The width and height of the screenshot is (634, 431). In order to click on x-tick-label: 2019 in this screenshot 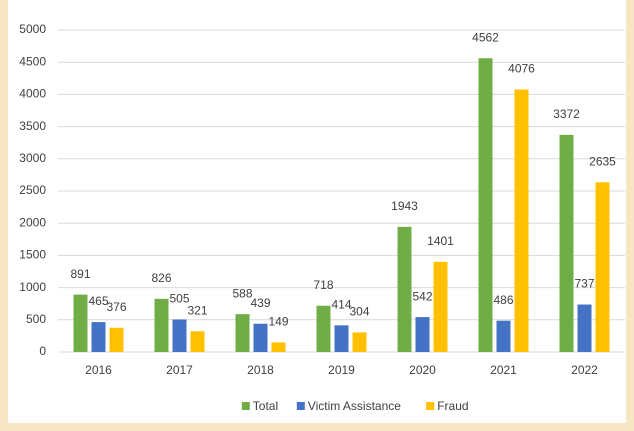, I will do `click(341, 370)`.